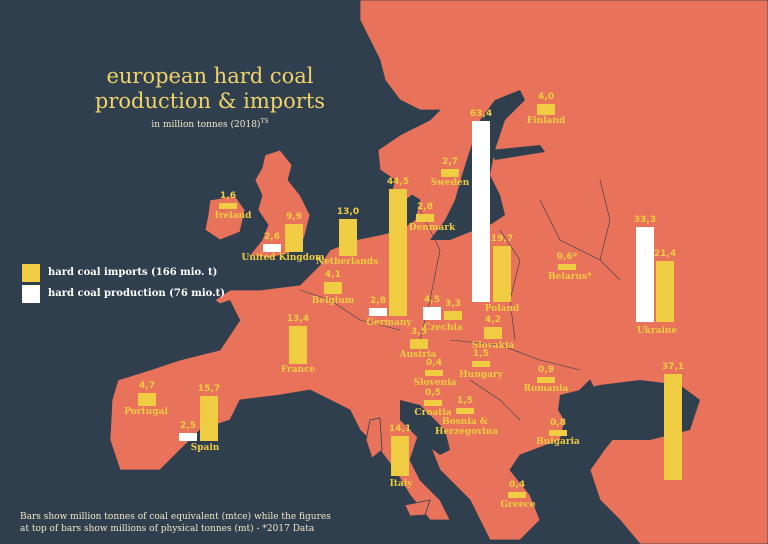 The height and width of the screenshot is (544, 768). I want to click on imports-bar-spain, so click(209, 418).